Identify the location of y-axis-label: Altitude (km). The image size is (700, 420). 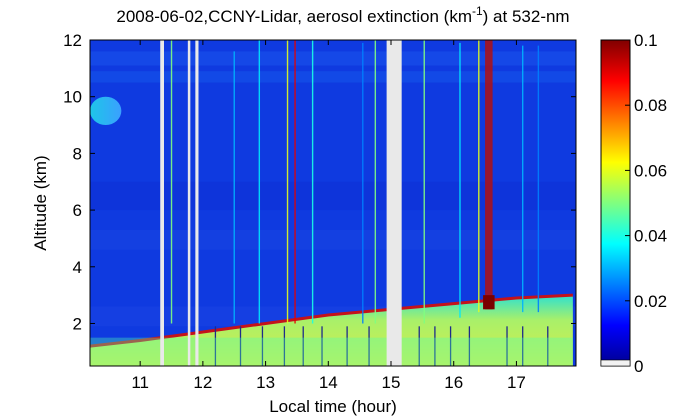
(40, 202).